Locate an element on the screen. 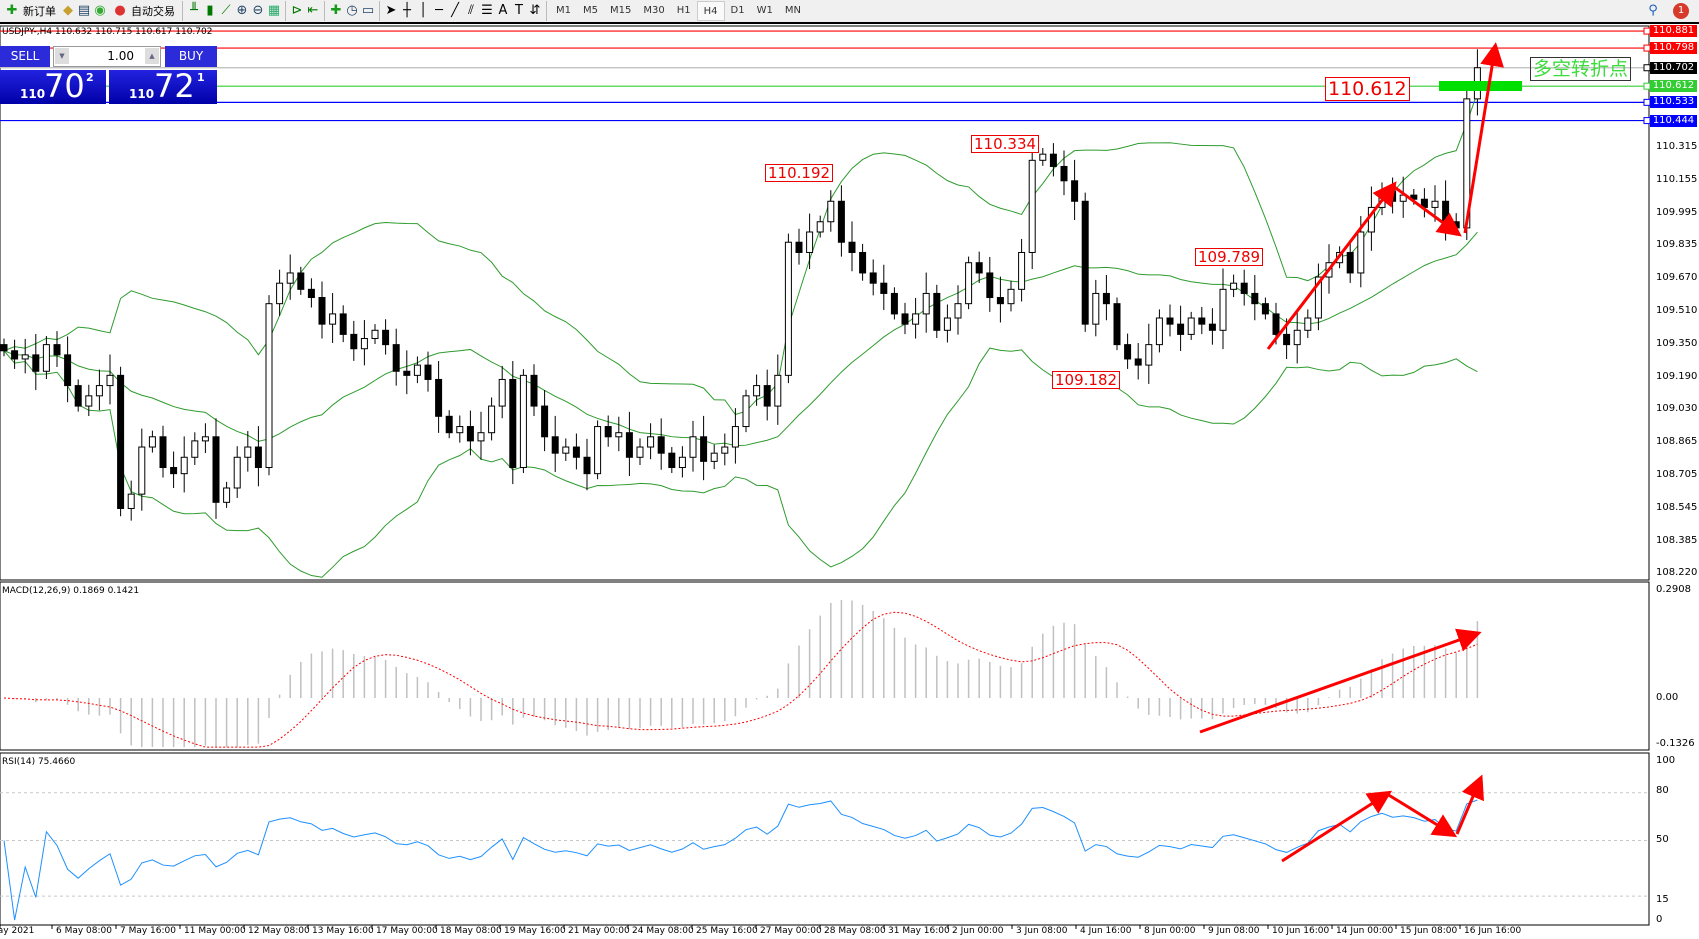 The width and height of the screenshot is (1699, 939). price-axis-label: 109.350 is located at coordinates (1677, 343).